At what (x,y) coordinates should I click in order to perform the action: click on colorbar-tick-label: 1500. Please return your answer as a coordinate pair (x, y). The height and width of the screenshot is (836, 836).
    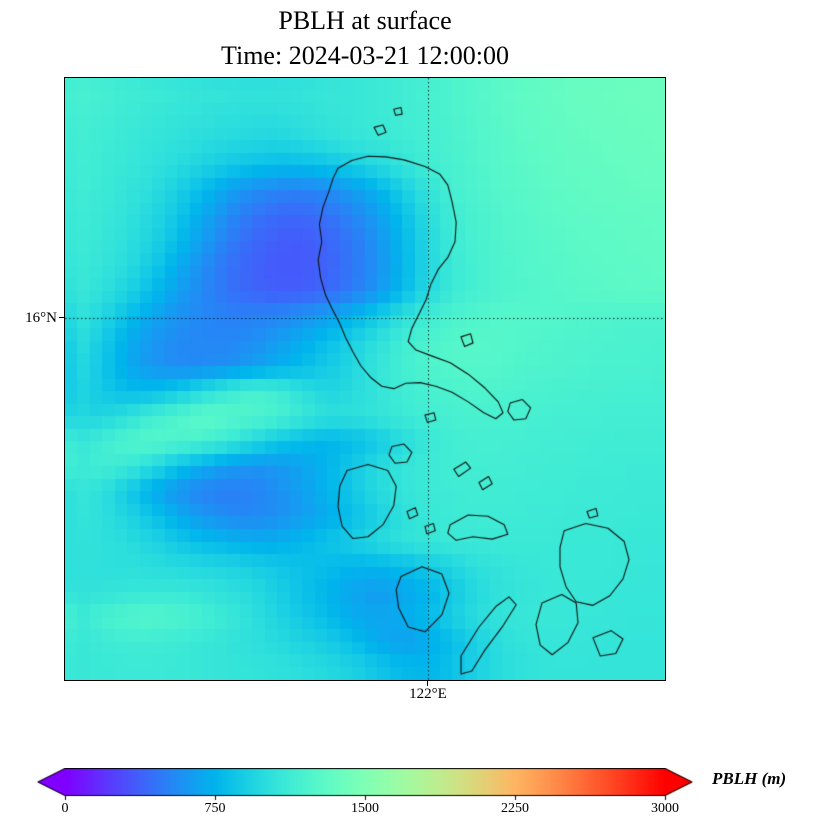
    Looking at the image, I should click on (365, 808).